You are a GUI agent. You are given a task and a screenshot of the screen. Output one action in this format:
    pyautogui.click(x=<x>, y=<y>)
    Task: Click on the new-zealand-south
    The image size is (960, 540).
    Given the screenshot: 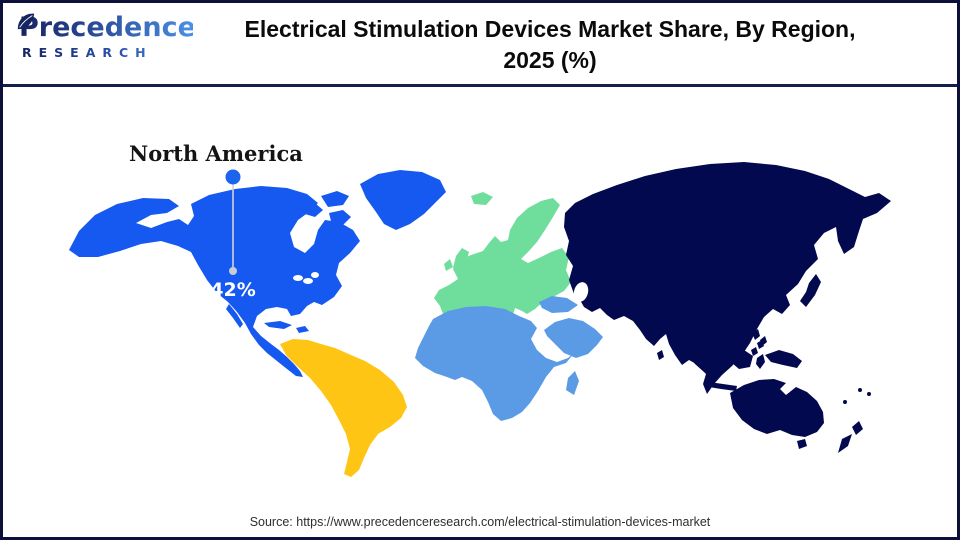 What is the action you would take?
    pyautogui.click(x=845, y=443)
    